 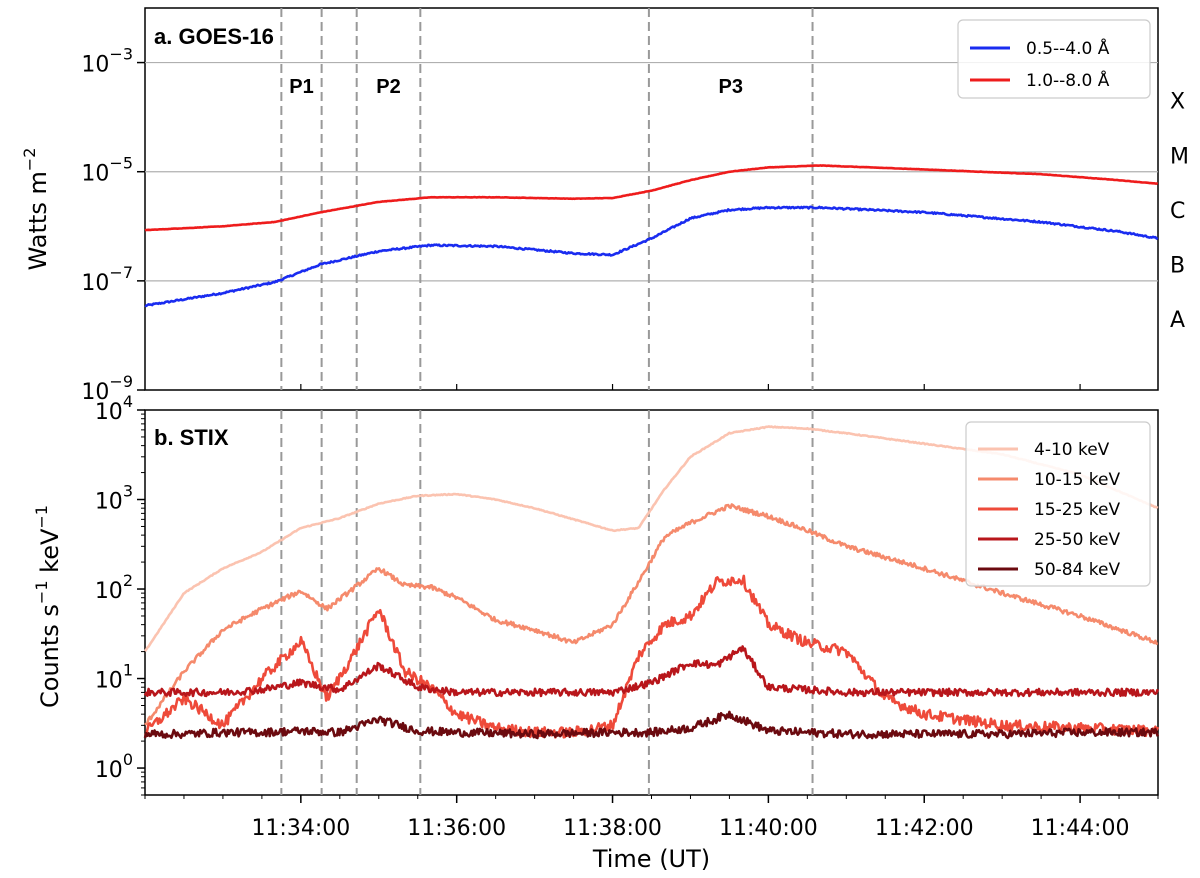 What do you see at coordinates (651, 725) in the screenshot?
I see `series-line-50-84-kev` at bounding box center [651, 725].